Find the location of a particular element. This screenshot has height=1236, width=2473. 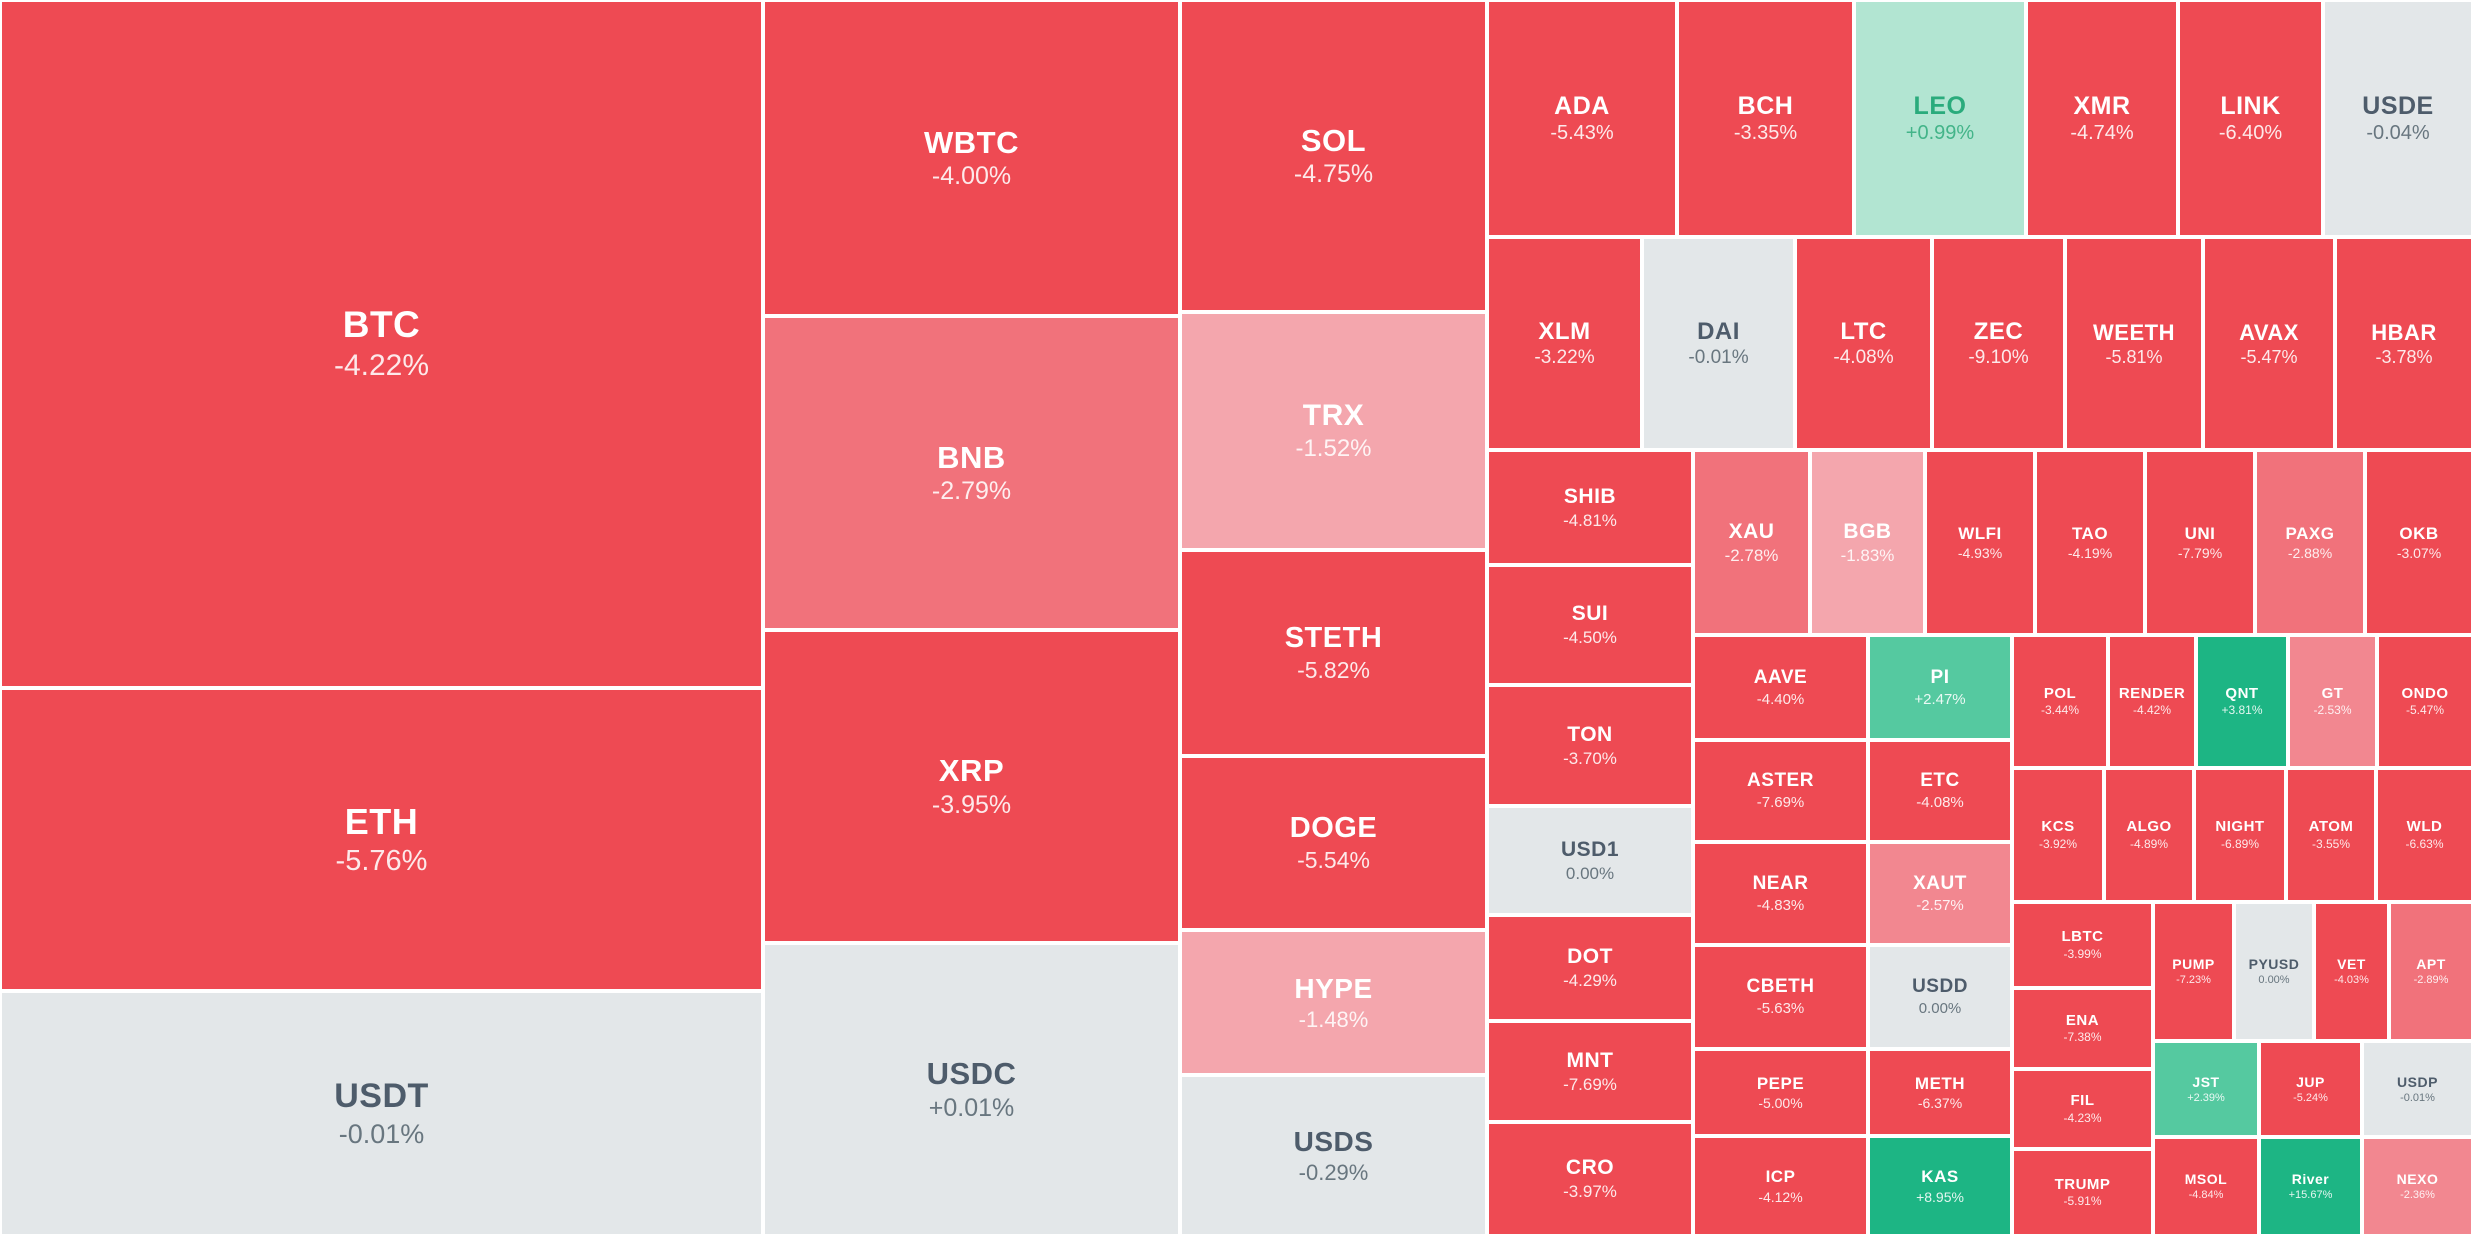

tile-XMR: XMR -4.74% is located at coordinates (2102, 118).